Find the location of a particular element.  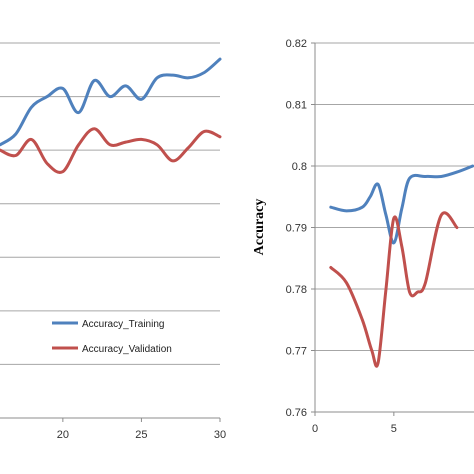

right-y-tick-label: 0.81 is located at coordinates (296, 106).